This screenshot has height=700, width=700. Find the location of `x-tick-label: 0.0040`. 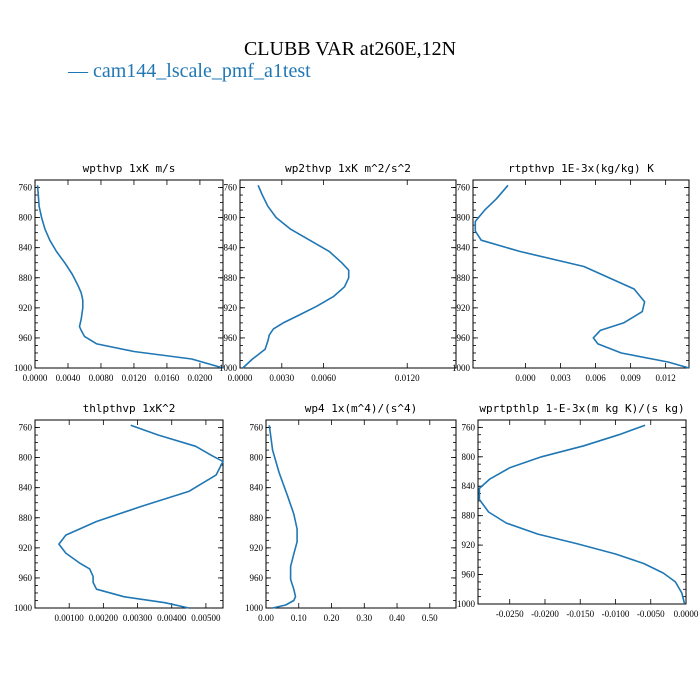

x-tick-label: 0.0040 is located at coordinates (68, 378).